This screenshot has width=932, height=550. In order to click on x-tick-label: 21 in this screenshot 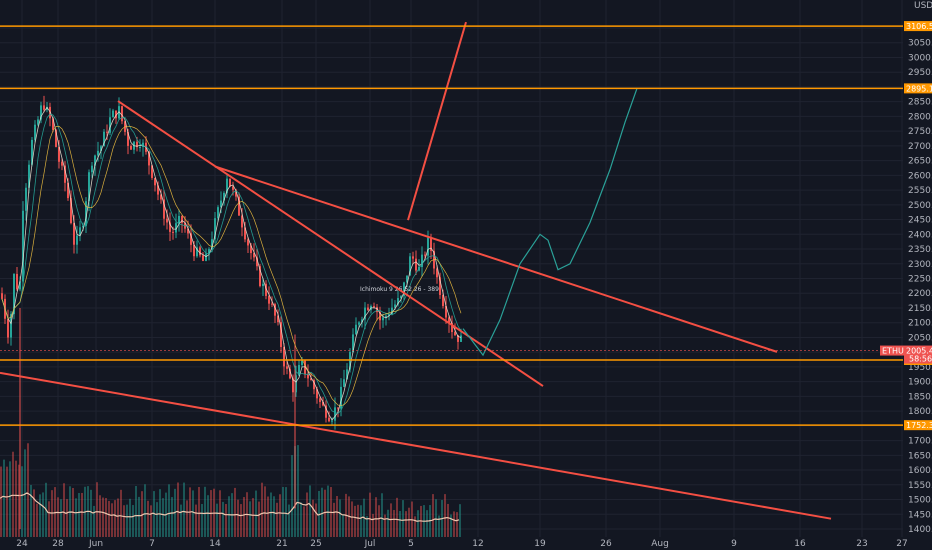, I will do `click(281, 544)`.